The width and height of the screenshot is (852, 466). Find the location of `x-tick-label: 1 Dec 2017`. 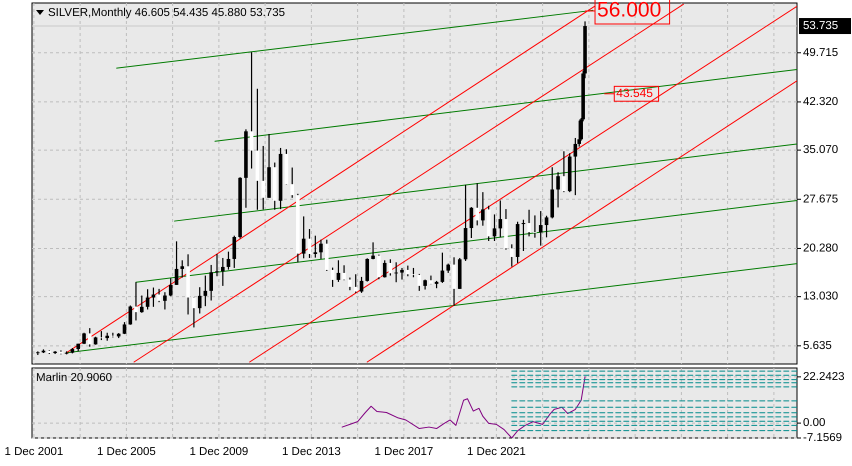

x-tick-label: 1 Dec 2017 is located at coordinates (404, 452).